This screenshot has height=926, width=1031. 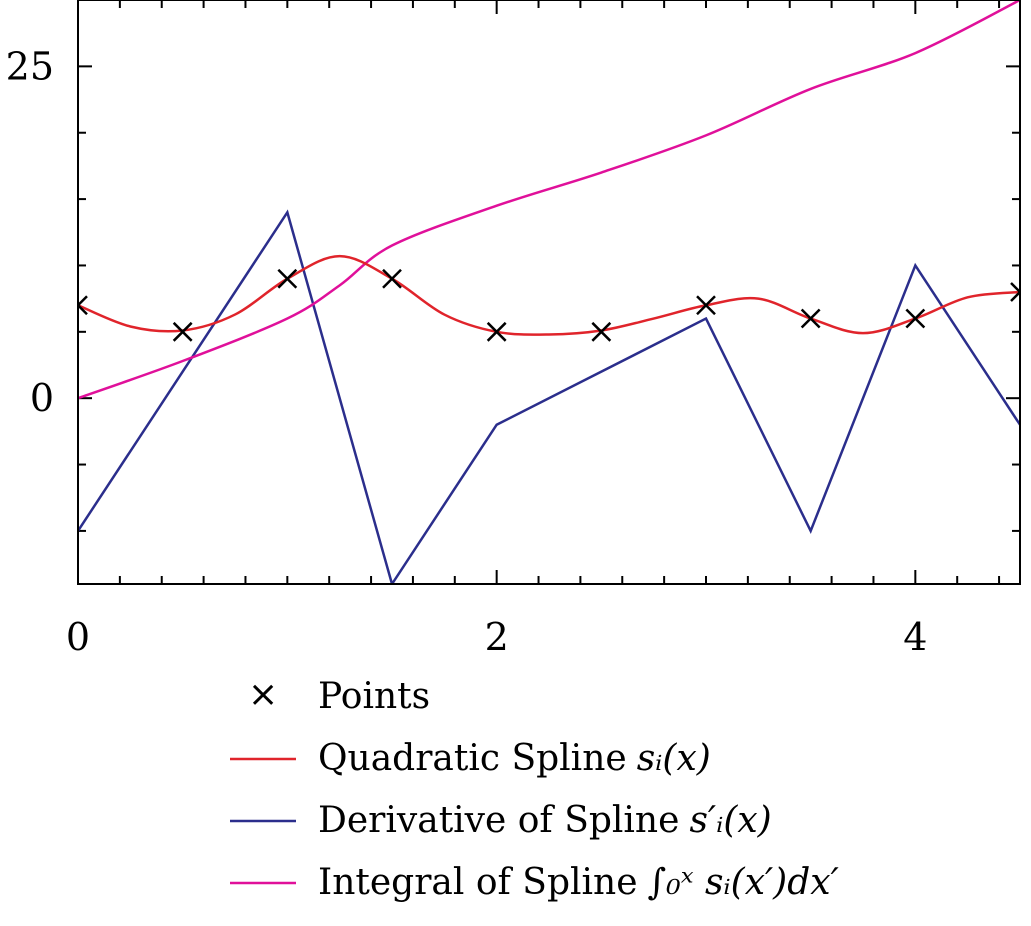 I want to click on legend-line-blue, so click(x=263, y=821).